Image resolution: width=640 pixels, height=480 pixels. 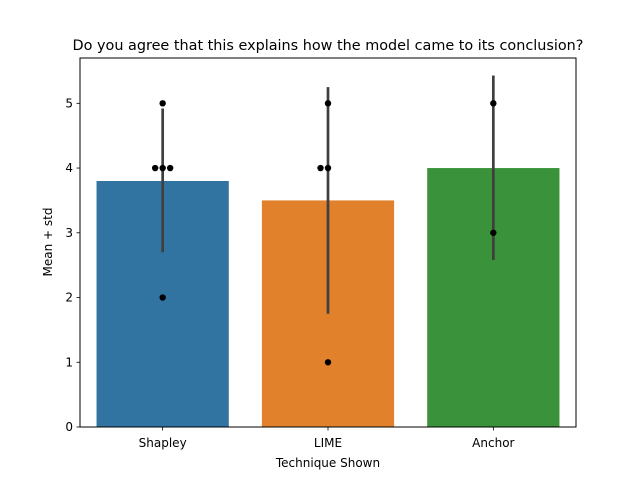 What do you see at coordinates (69, 298) in the screenshot?
I see `y-tick-label: 2` at bounding box center [69, 298].